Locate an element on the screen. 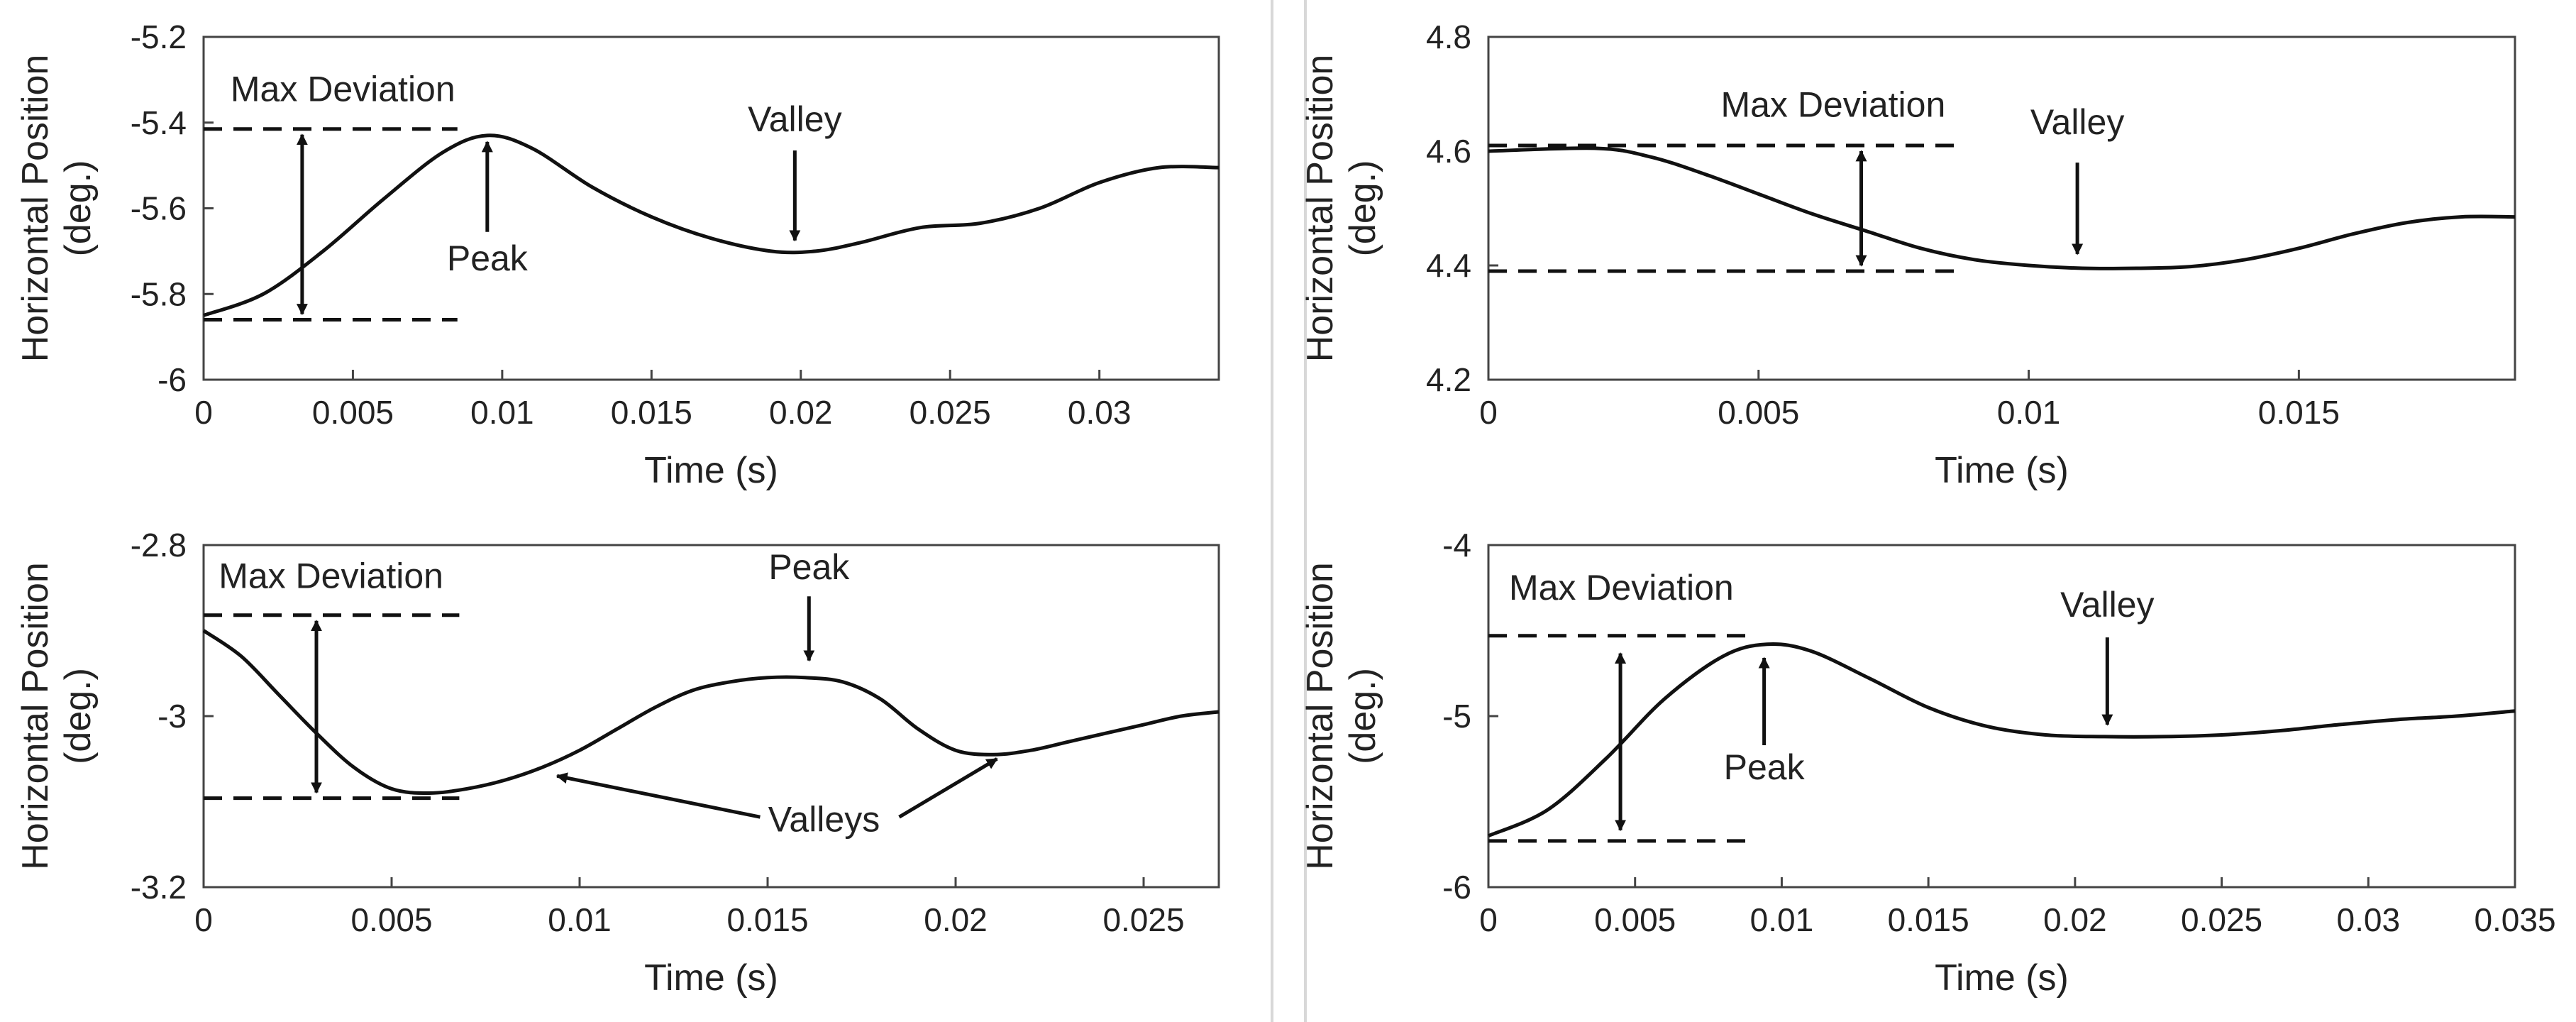 This screenshot has height=1022, width=2576. y-tick-label: -5.4 is located at coordinates (159, 122).